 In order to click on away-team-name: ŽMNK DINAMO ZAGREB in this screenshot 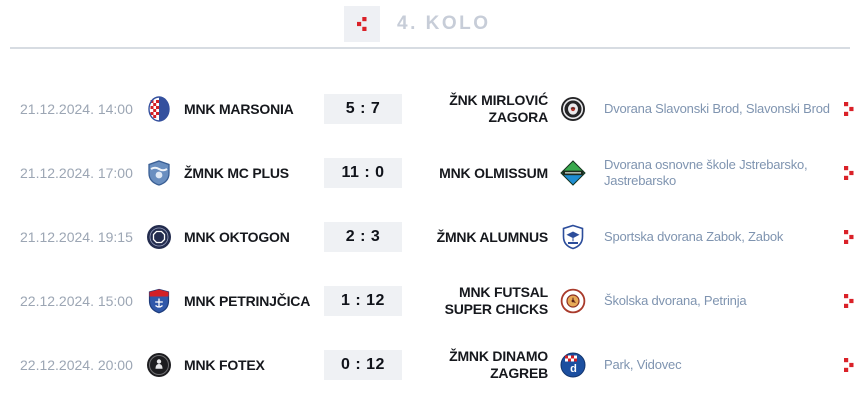, I will do `click(498, 364)`.